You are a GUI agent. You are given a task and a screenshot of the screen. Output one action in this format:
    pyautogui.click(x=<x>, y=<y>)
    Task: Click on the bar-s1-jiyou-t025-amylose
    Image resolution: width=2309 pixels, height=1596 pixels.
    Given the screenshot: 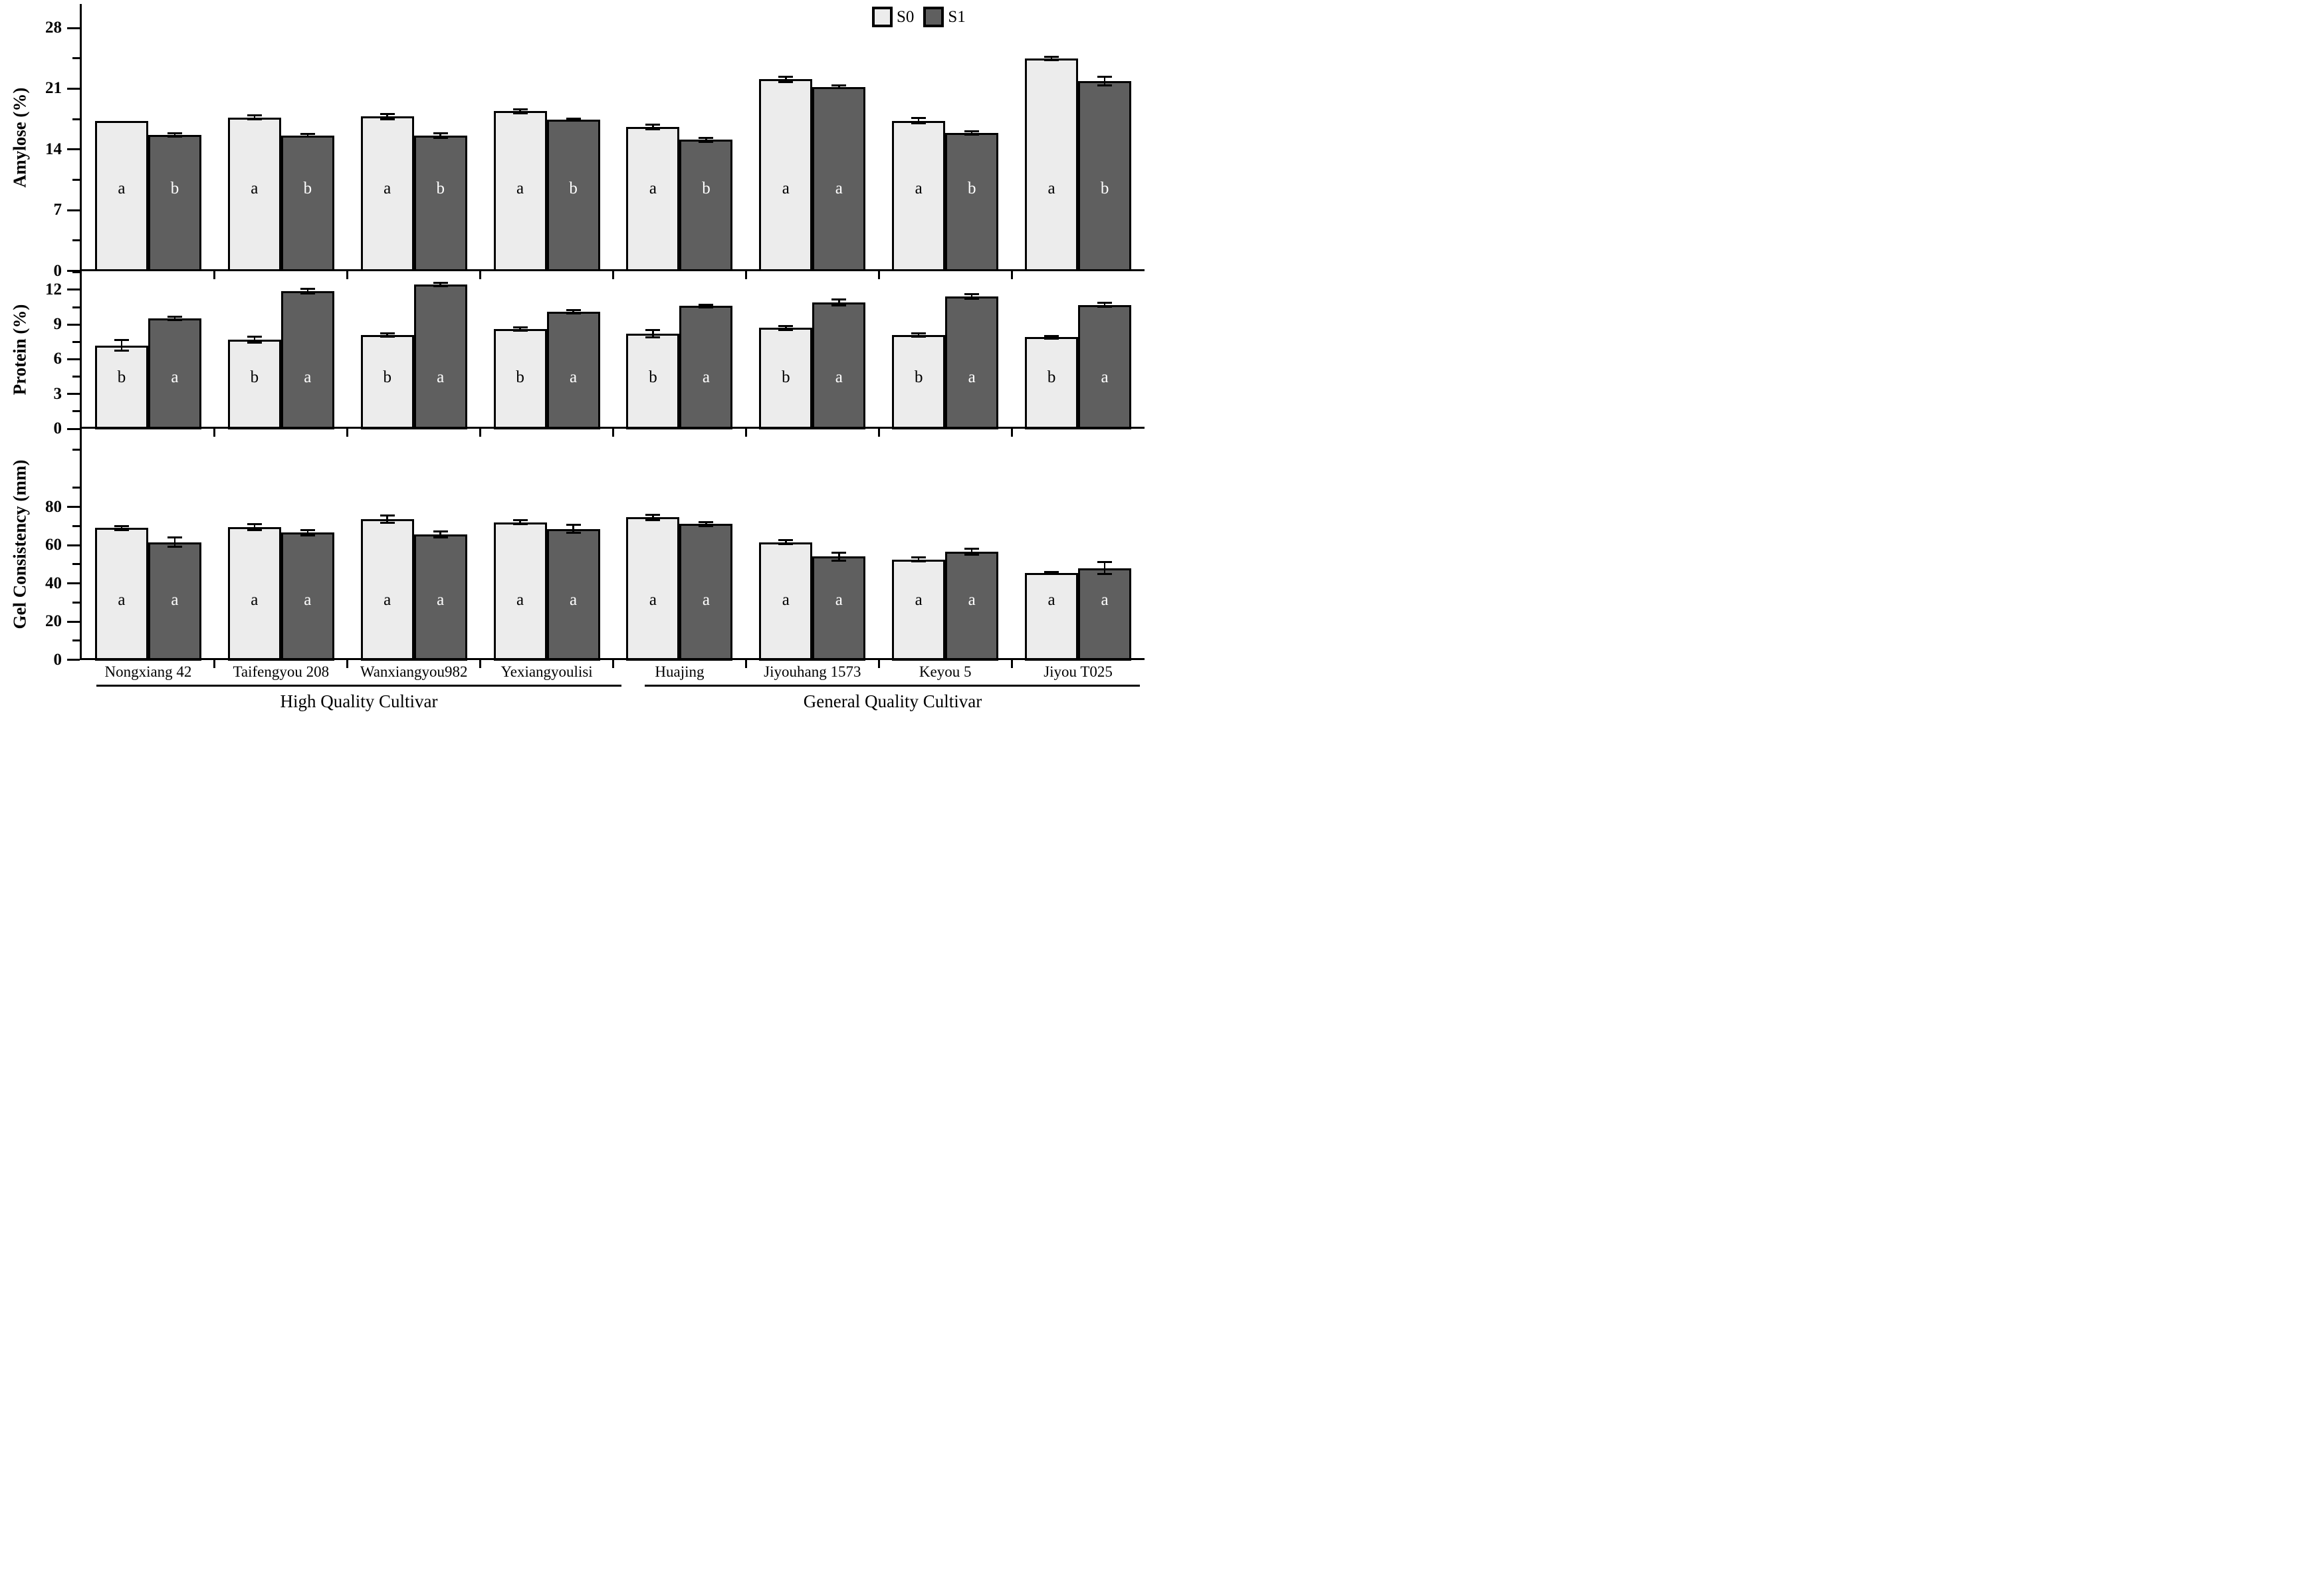 What is the action you would take?
    pyautogui.click(x=1105, y=176)
    